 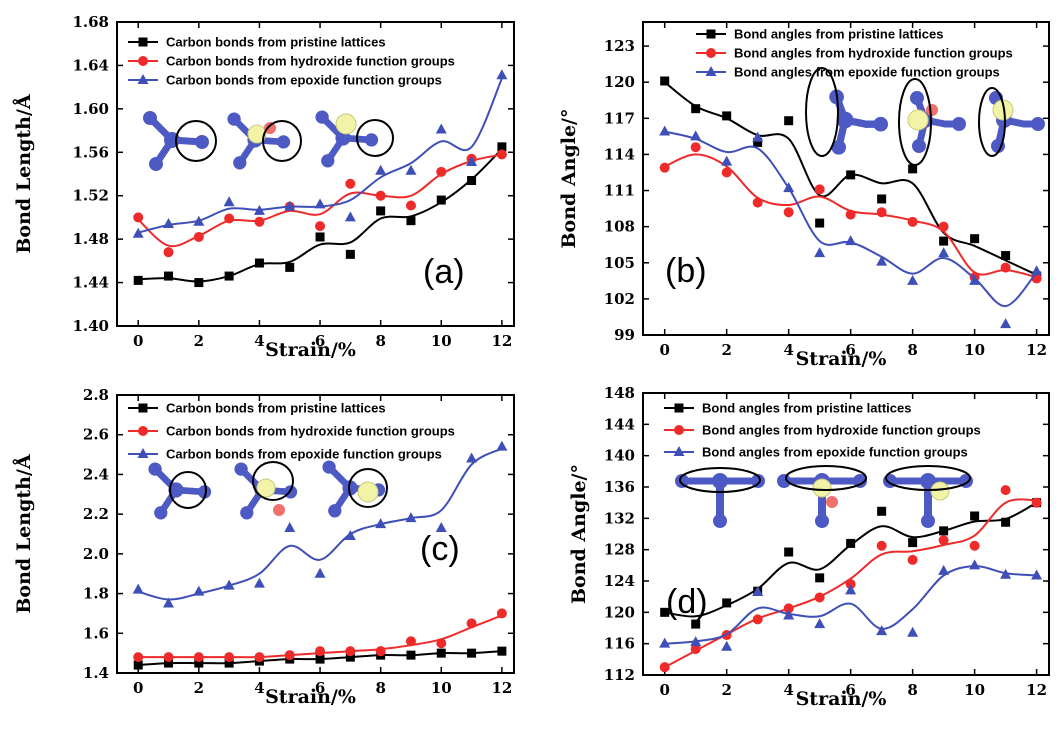 I want to click on legend-item: Bond angles from pristine lattices, so click(x=788, y=408).